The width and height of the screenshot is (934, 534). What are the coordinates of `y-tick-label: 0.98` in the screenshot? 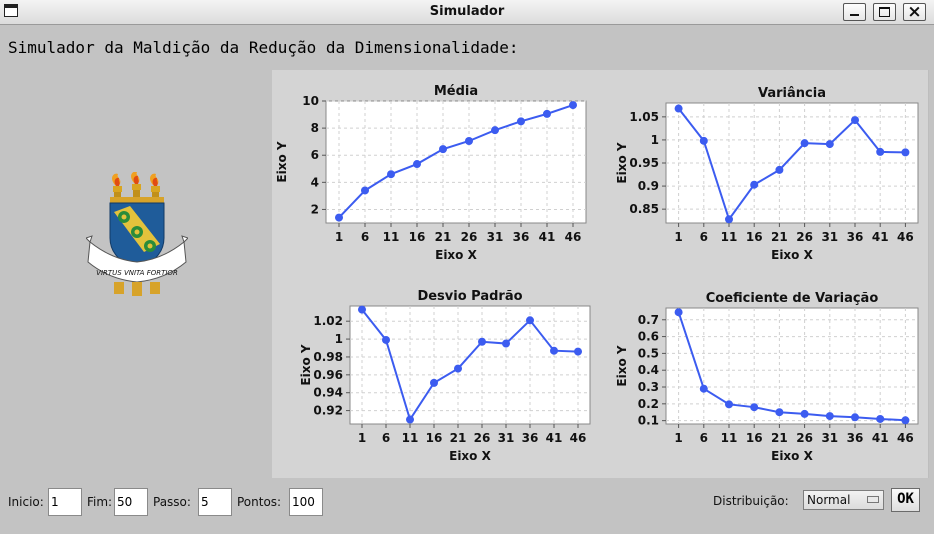 It's located at (328, 357).